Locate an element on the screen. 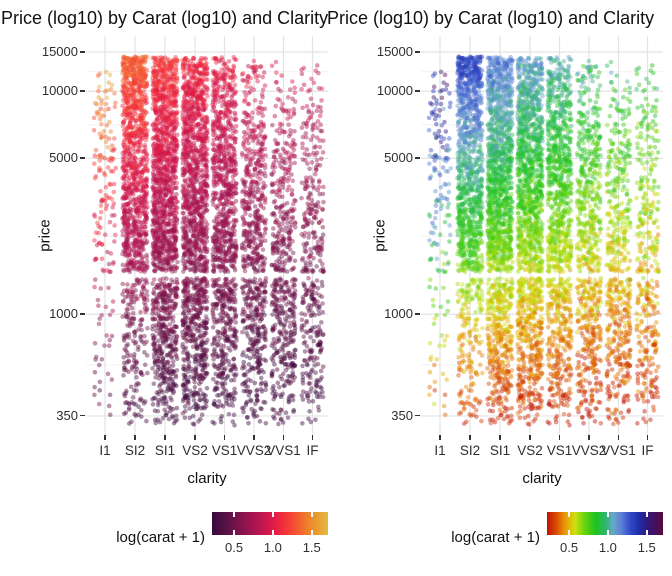  x-tick-label-left-7: IF is located at coordinates (312, 450).